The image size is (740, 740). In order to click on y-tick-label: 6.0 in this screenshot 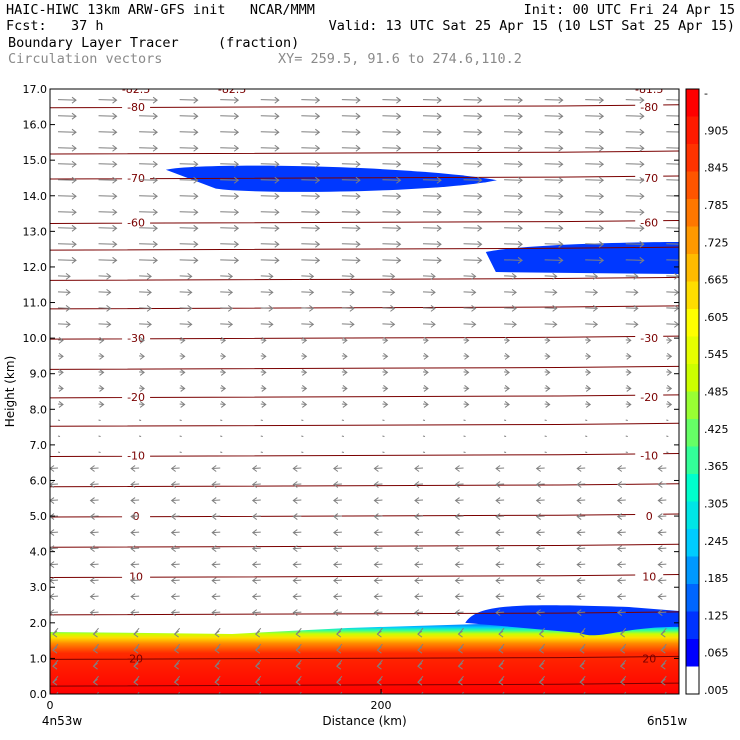, I will do `click(39, 480)`.